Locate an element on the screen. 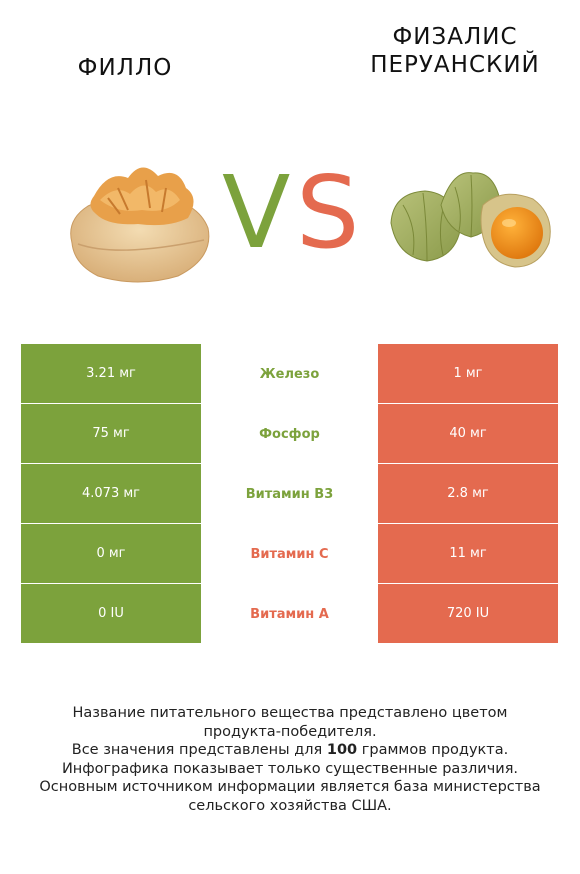  left-value: 75 мг is located at coordinates (111, 434).